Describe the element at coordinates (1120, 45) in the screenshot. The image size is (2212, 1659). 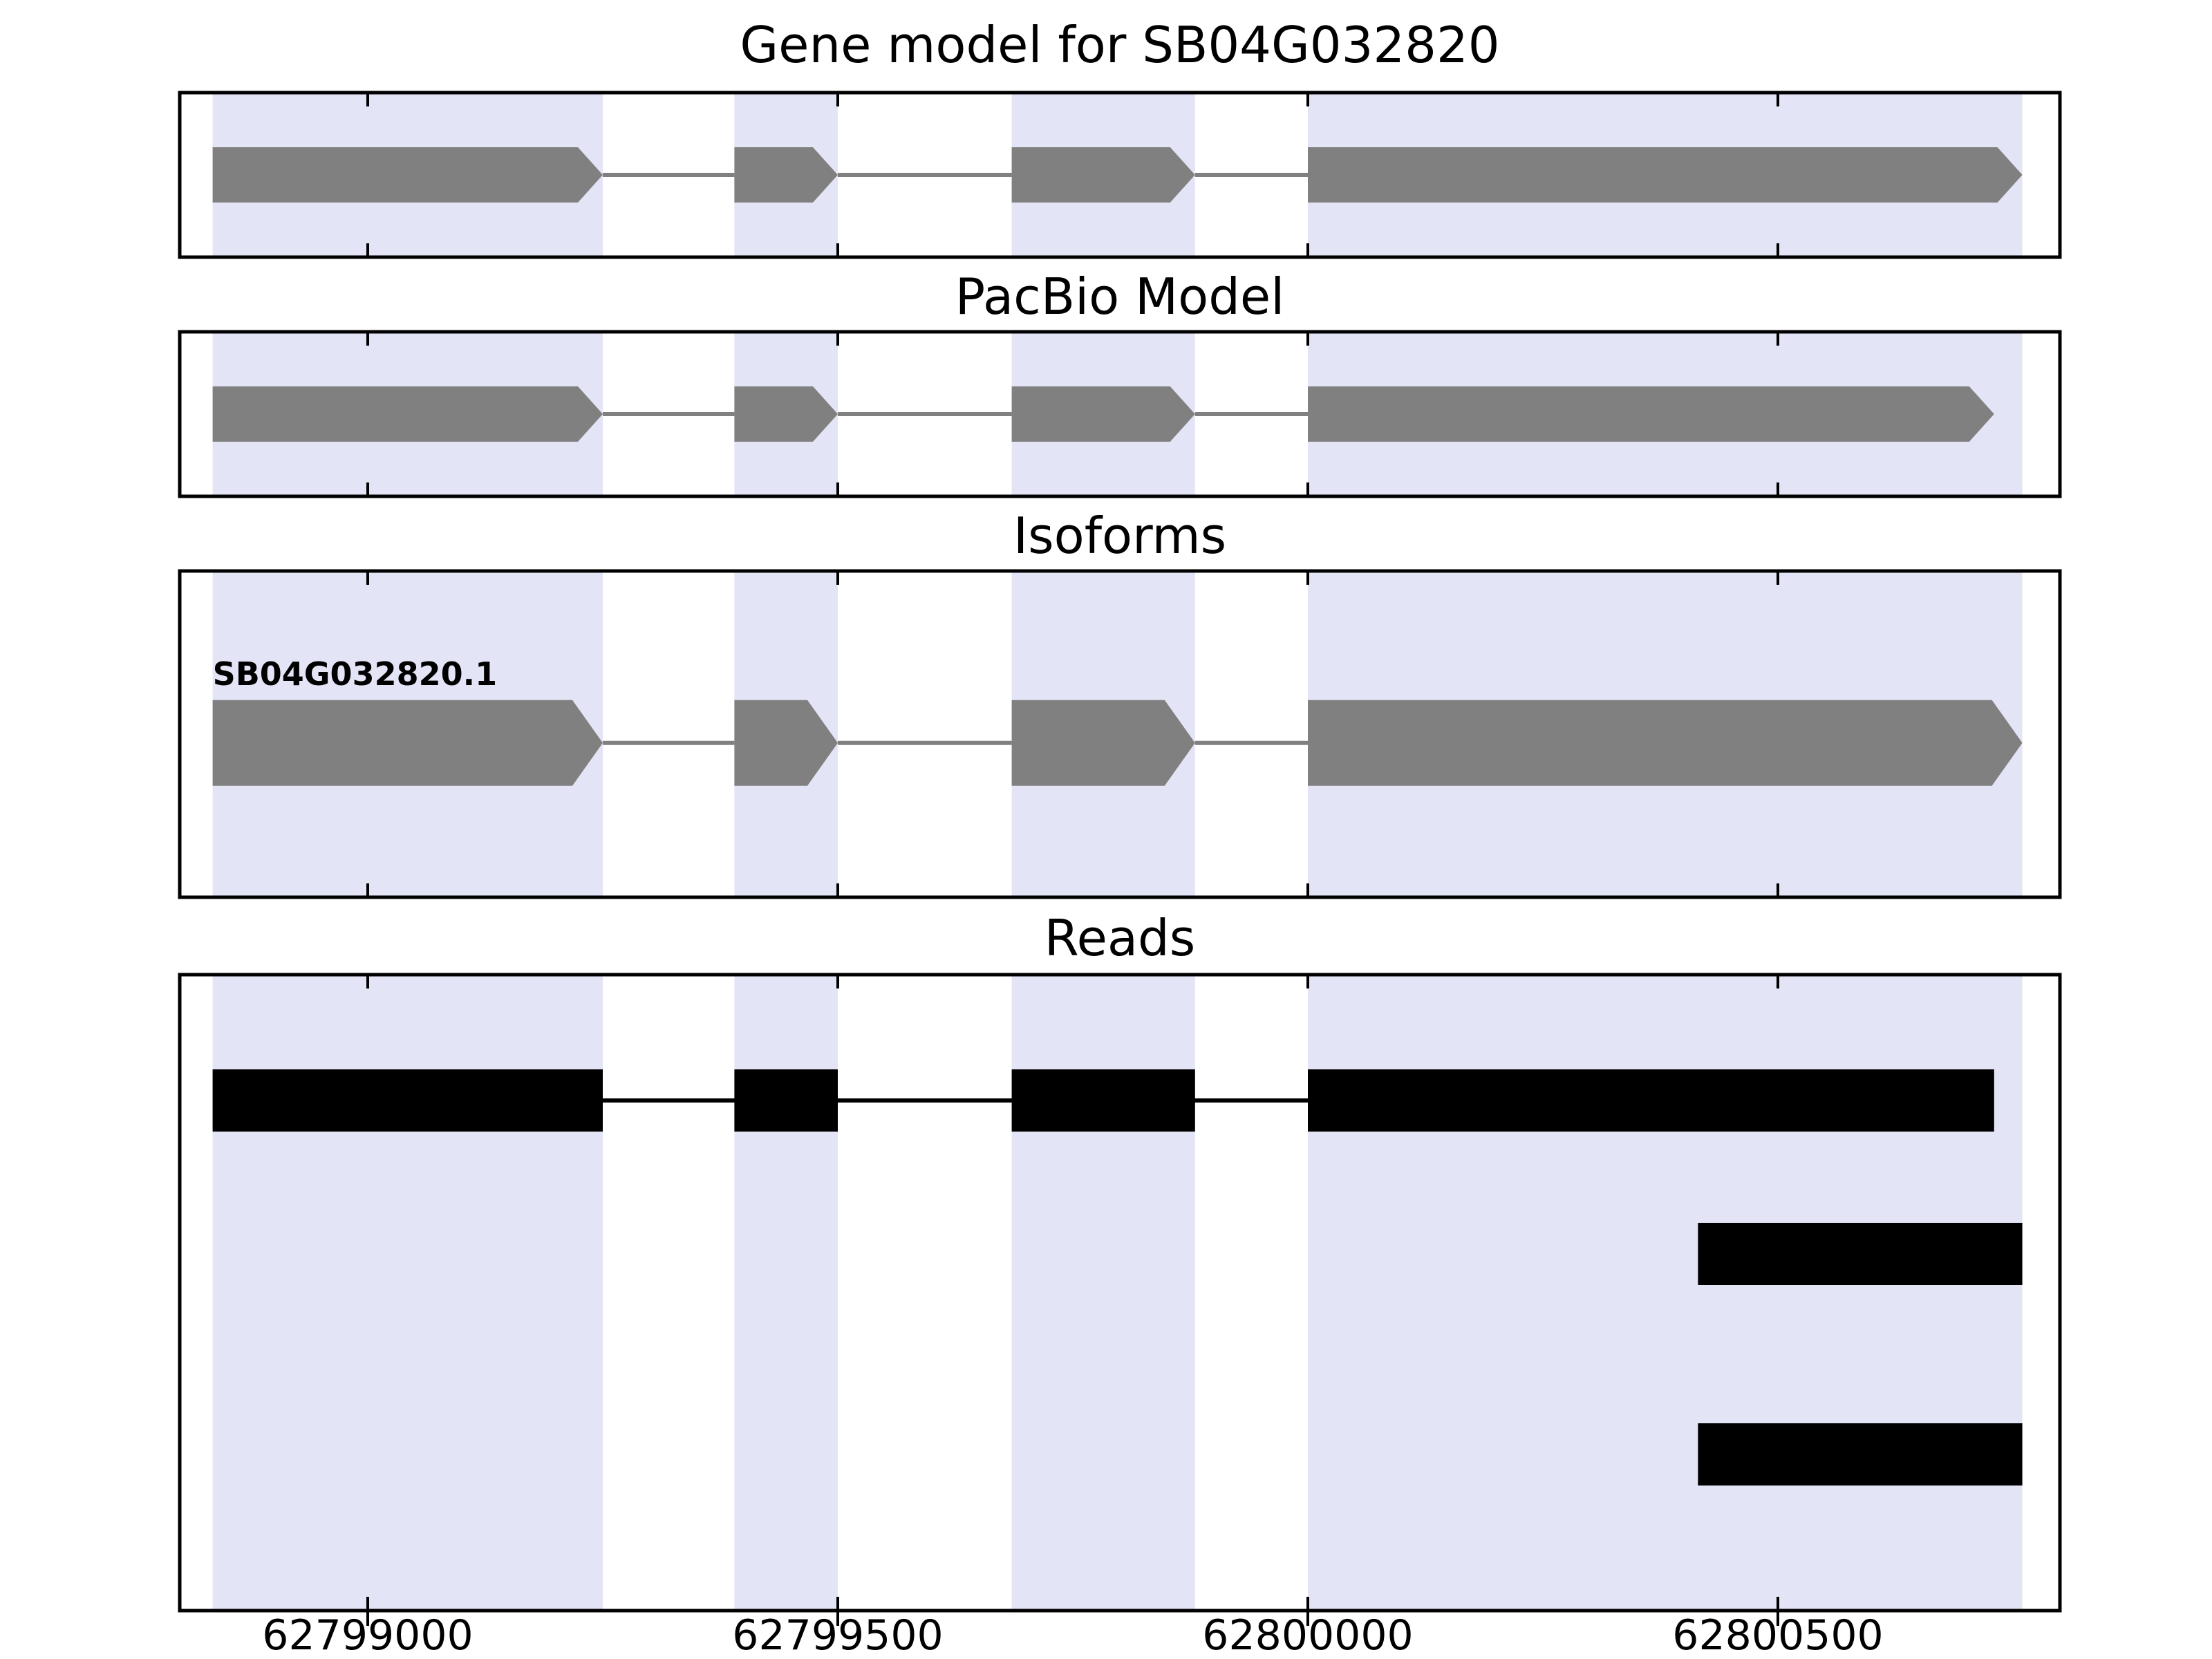
I see `panel-title-gene-model: Gene model for SB04G032820` at that location.